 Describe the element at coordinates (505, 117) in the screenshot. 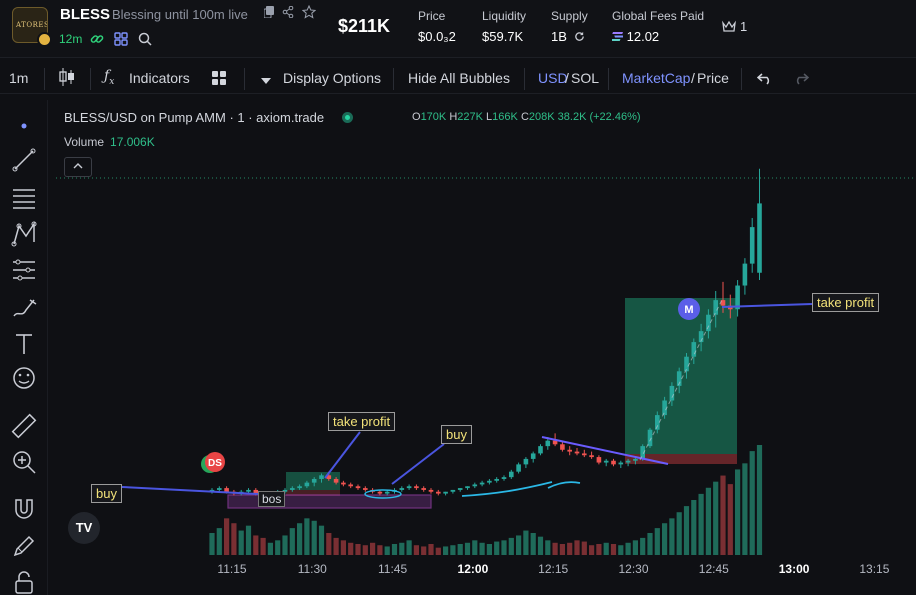

I see `low-value: 166K` at that location.